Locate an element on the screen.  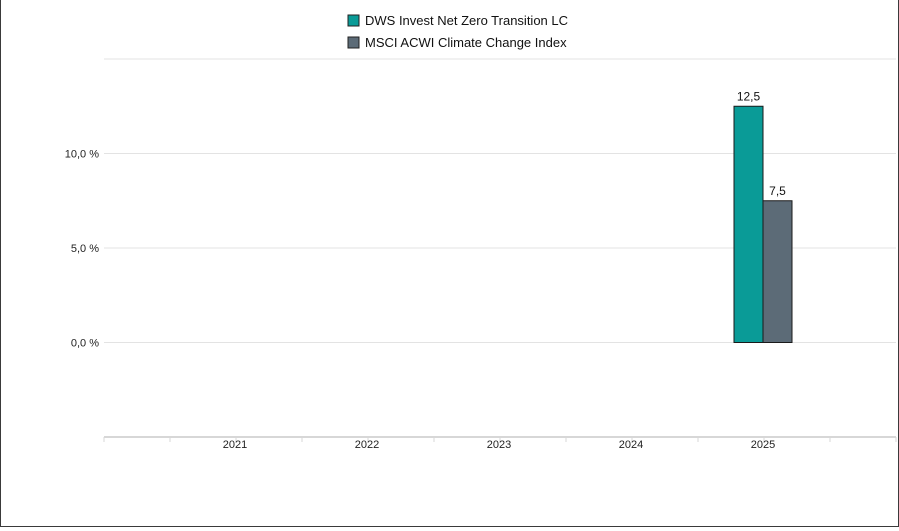
bar-data-label: 7,5 is located at coordinates (777, 191).